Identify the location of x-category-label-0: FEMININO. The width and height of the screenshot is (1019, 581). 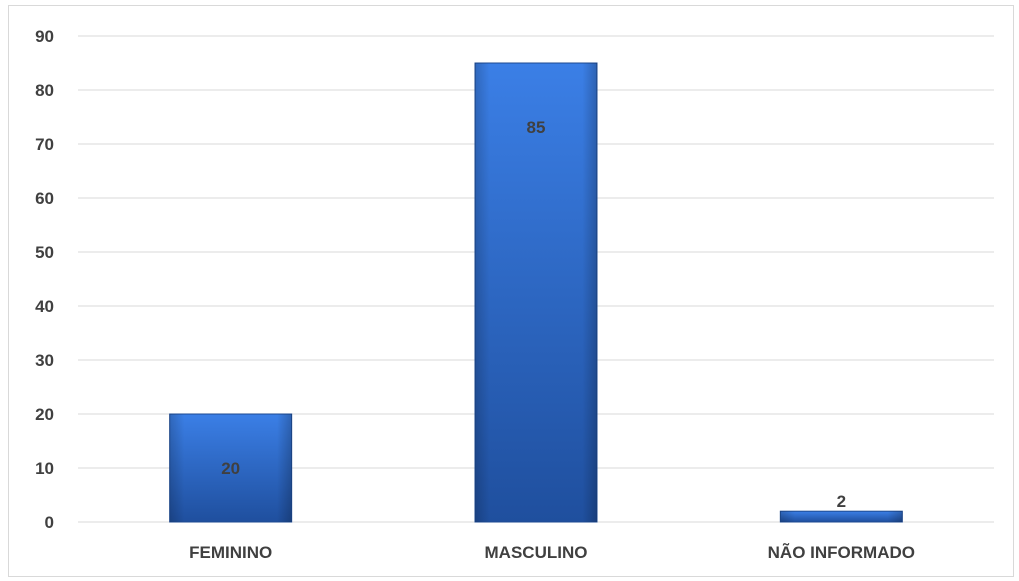
(230, 552).